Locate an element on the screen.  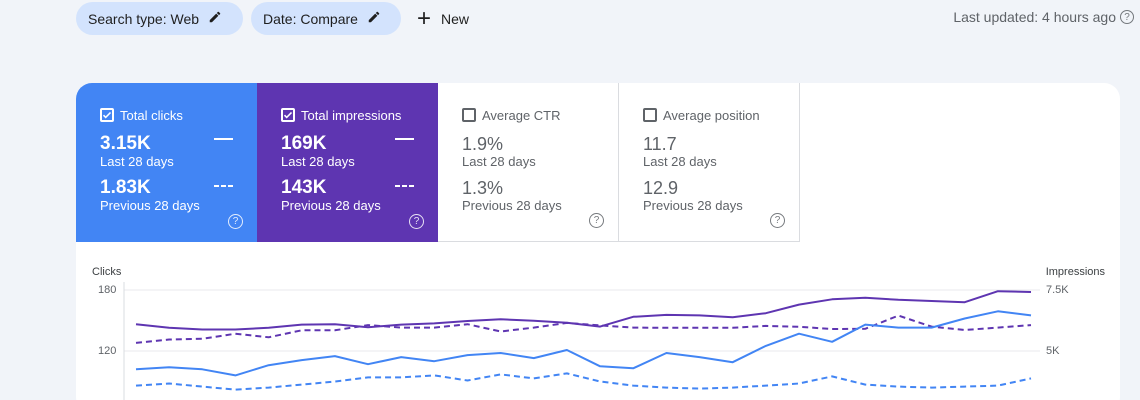
metric-name: Total impressions is located at coordinates (351, 115).